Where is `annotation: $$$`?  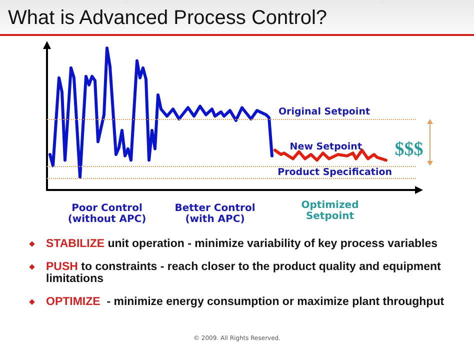
annotation: $$$ is located at coordinates (409, 149).